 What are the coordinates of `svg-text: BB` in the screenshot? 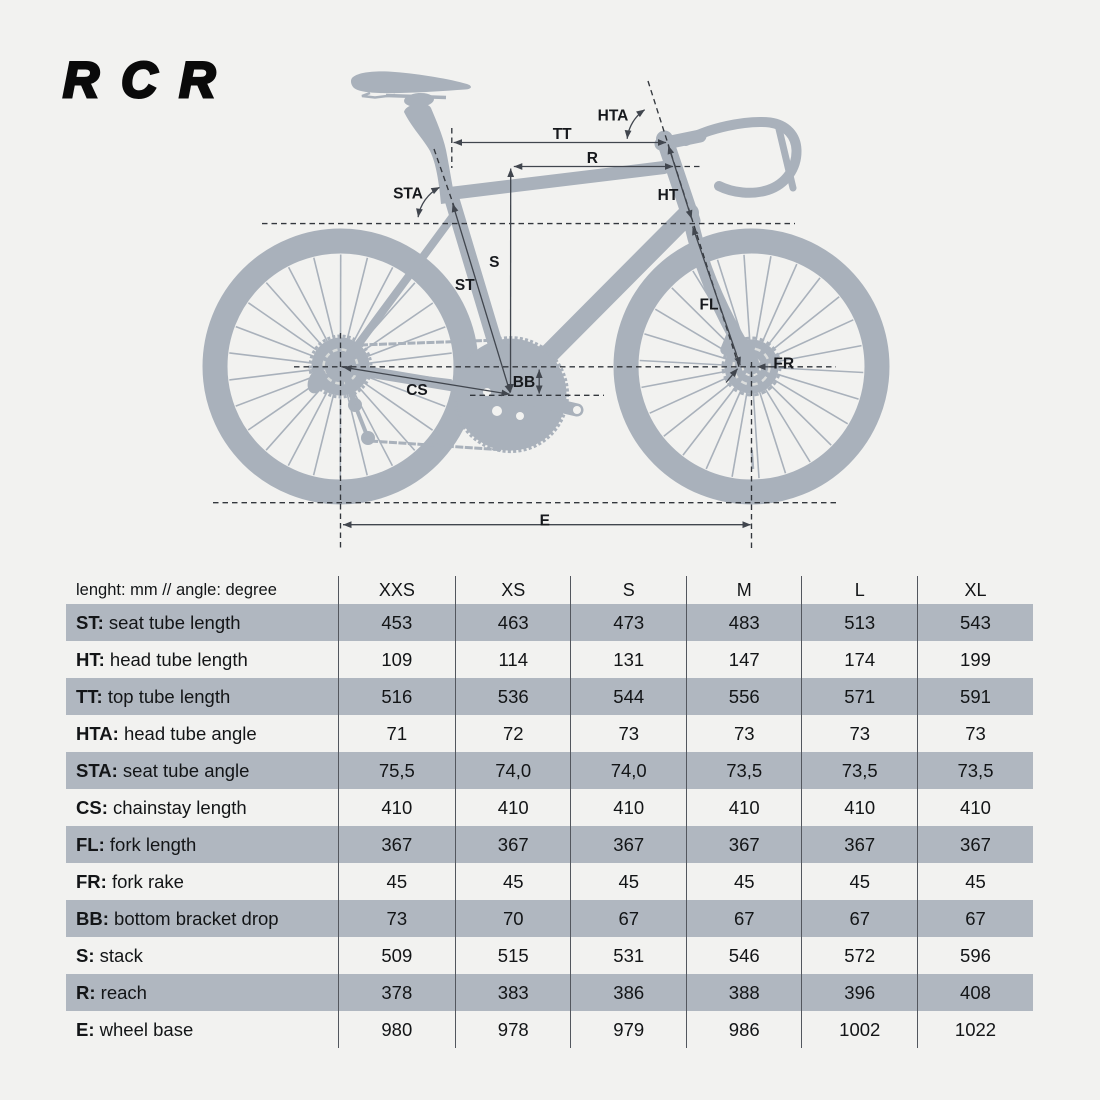 It's located at (524, 382).